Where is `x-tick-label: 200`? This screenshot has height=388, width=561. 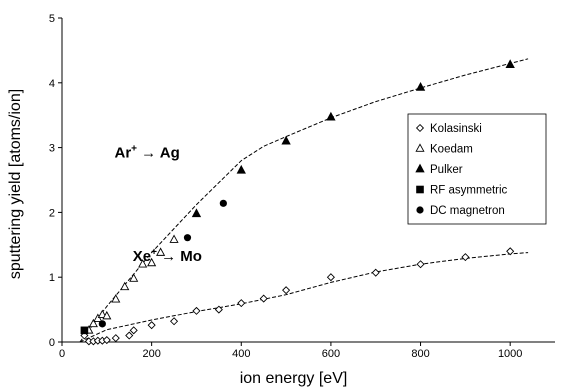
x-tick-label: 200 is located at coordinates (151, 354).